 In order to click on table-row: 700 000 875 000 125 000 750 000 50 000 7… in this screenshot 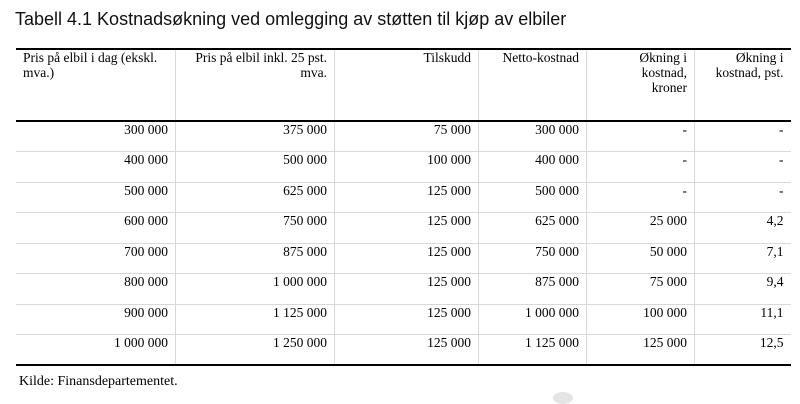, I will do `click(403, 258)`.